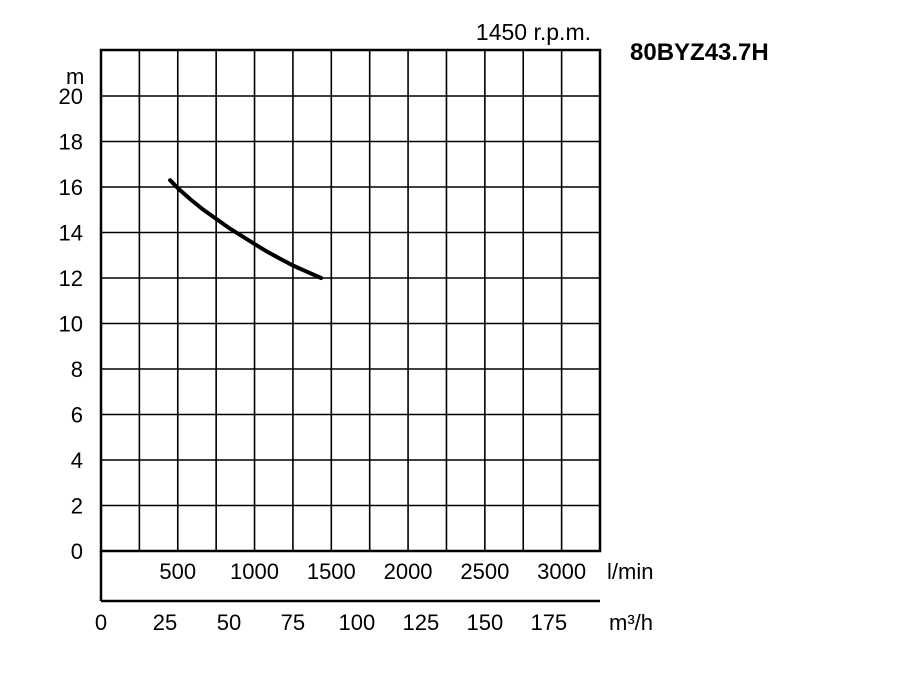 The height and width of the screenshot is (700, 900). Describe the element at coordinates (357, 622) in the screenshot. I see `x-m3h-tick-label: 100` at that location.